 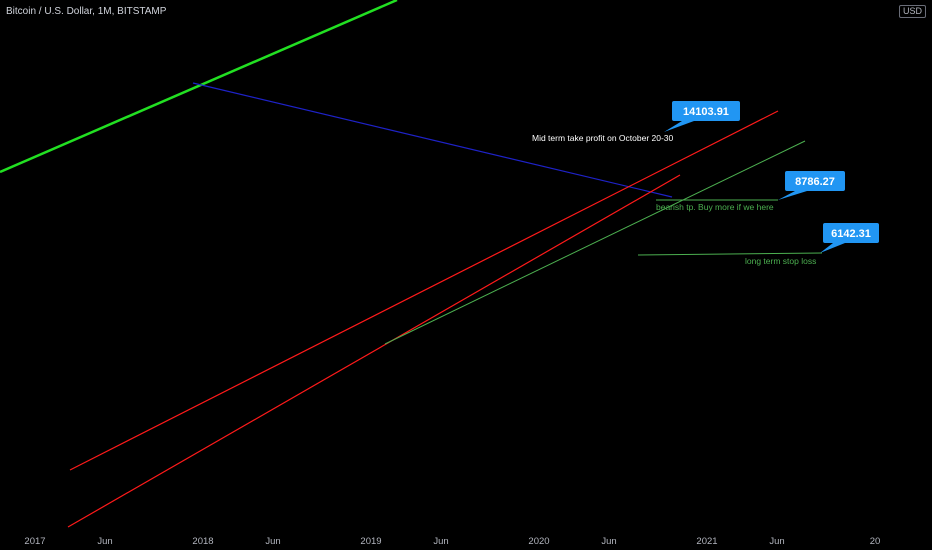 I want to click on price-callout: 14103.91, so click(x=702, y=116).